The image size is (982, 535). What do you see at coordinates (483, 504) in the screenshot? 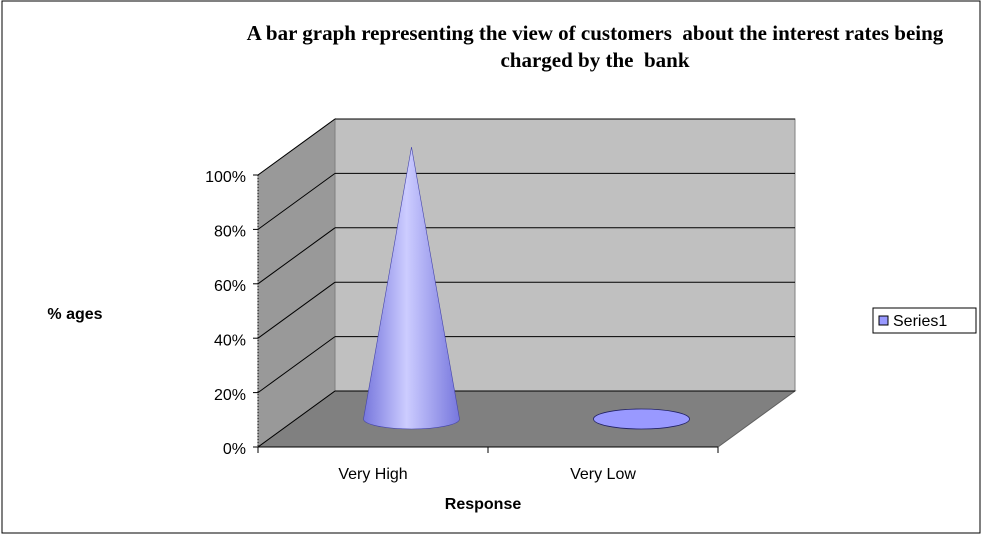
I see `x-axis-label: Response` at bounding box center [483, 504].